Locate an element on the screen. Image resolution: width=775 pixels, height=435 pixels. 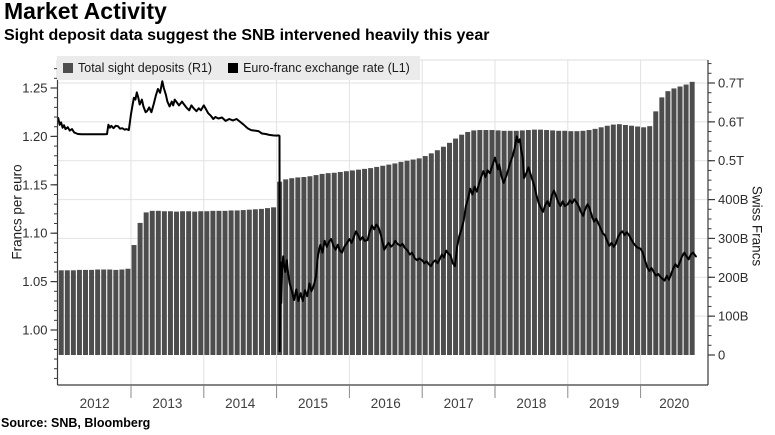
right-tick-label: 100B is located at coordinates (733, 316).